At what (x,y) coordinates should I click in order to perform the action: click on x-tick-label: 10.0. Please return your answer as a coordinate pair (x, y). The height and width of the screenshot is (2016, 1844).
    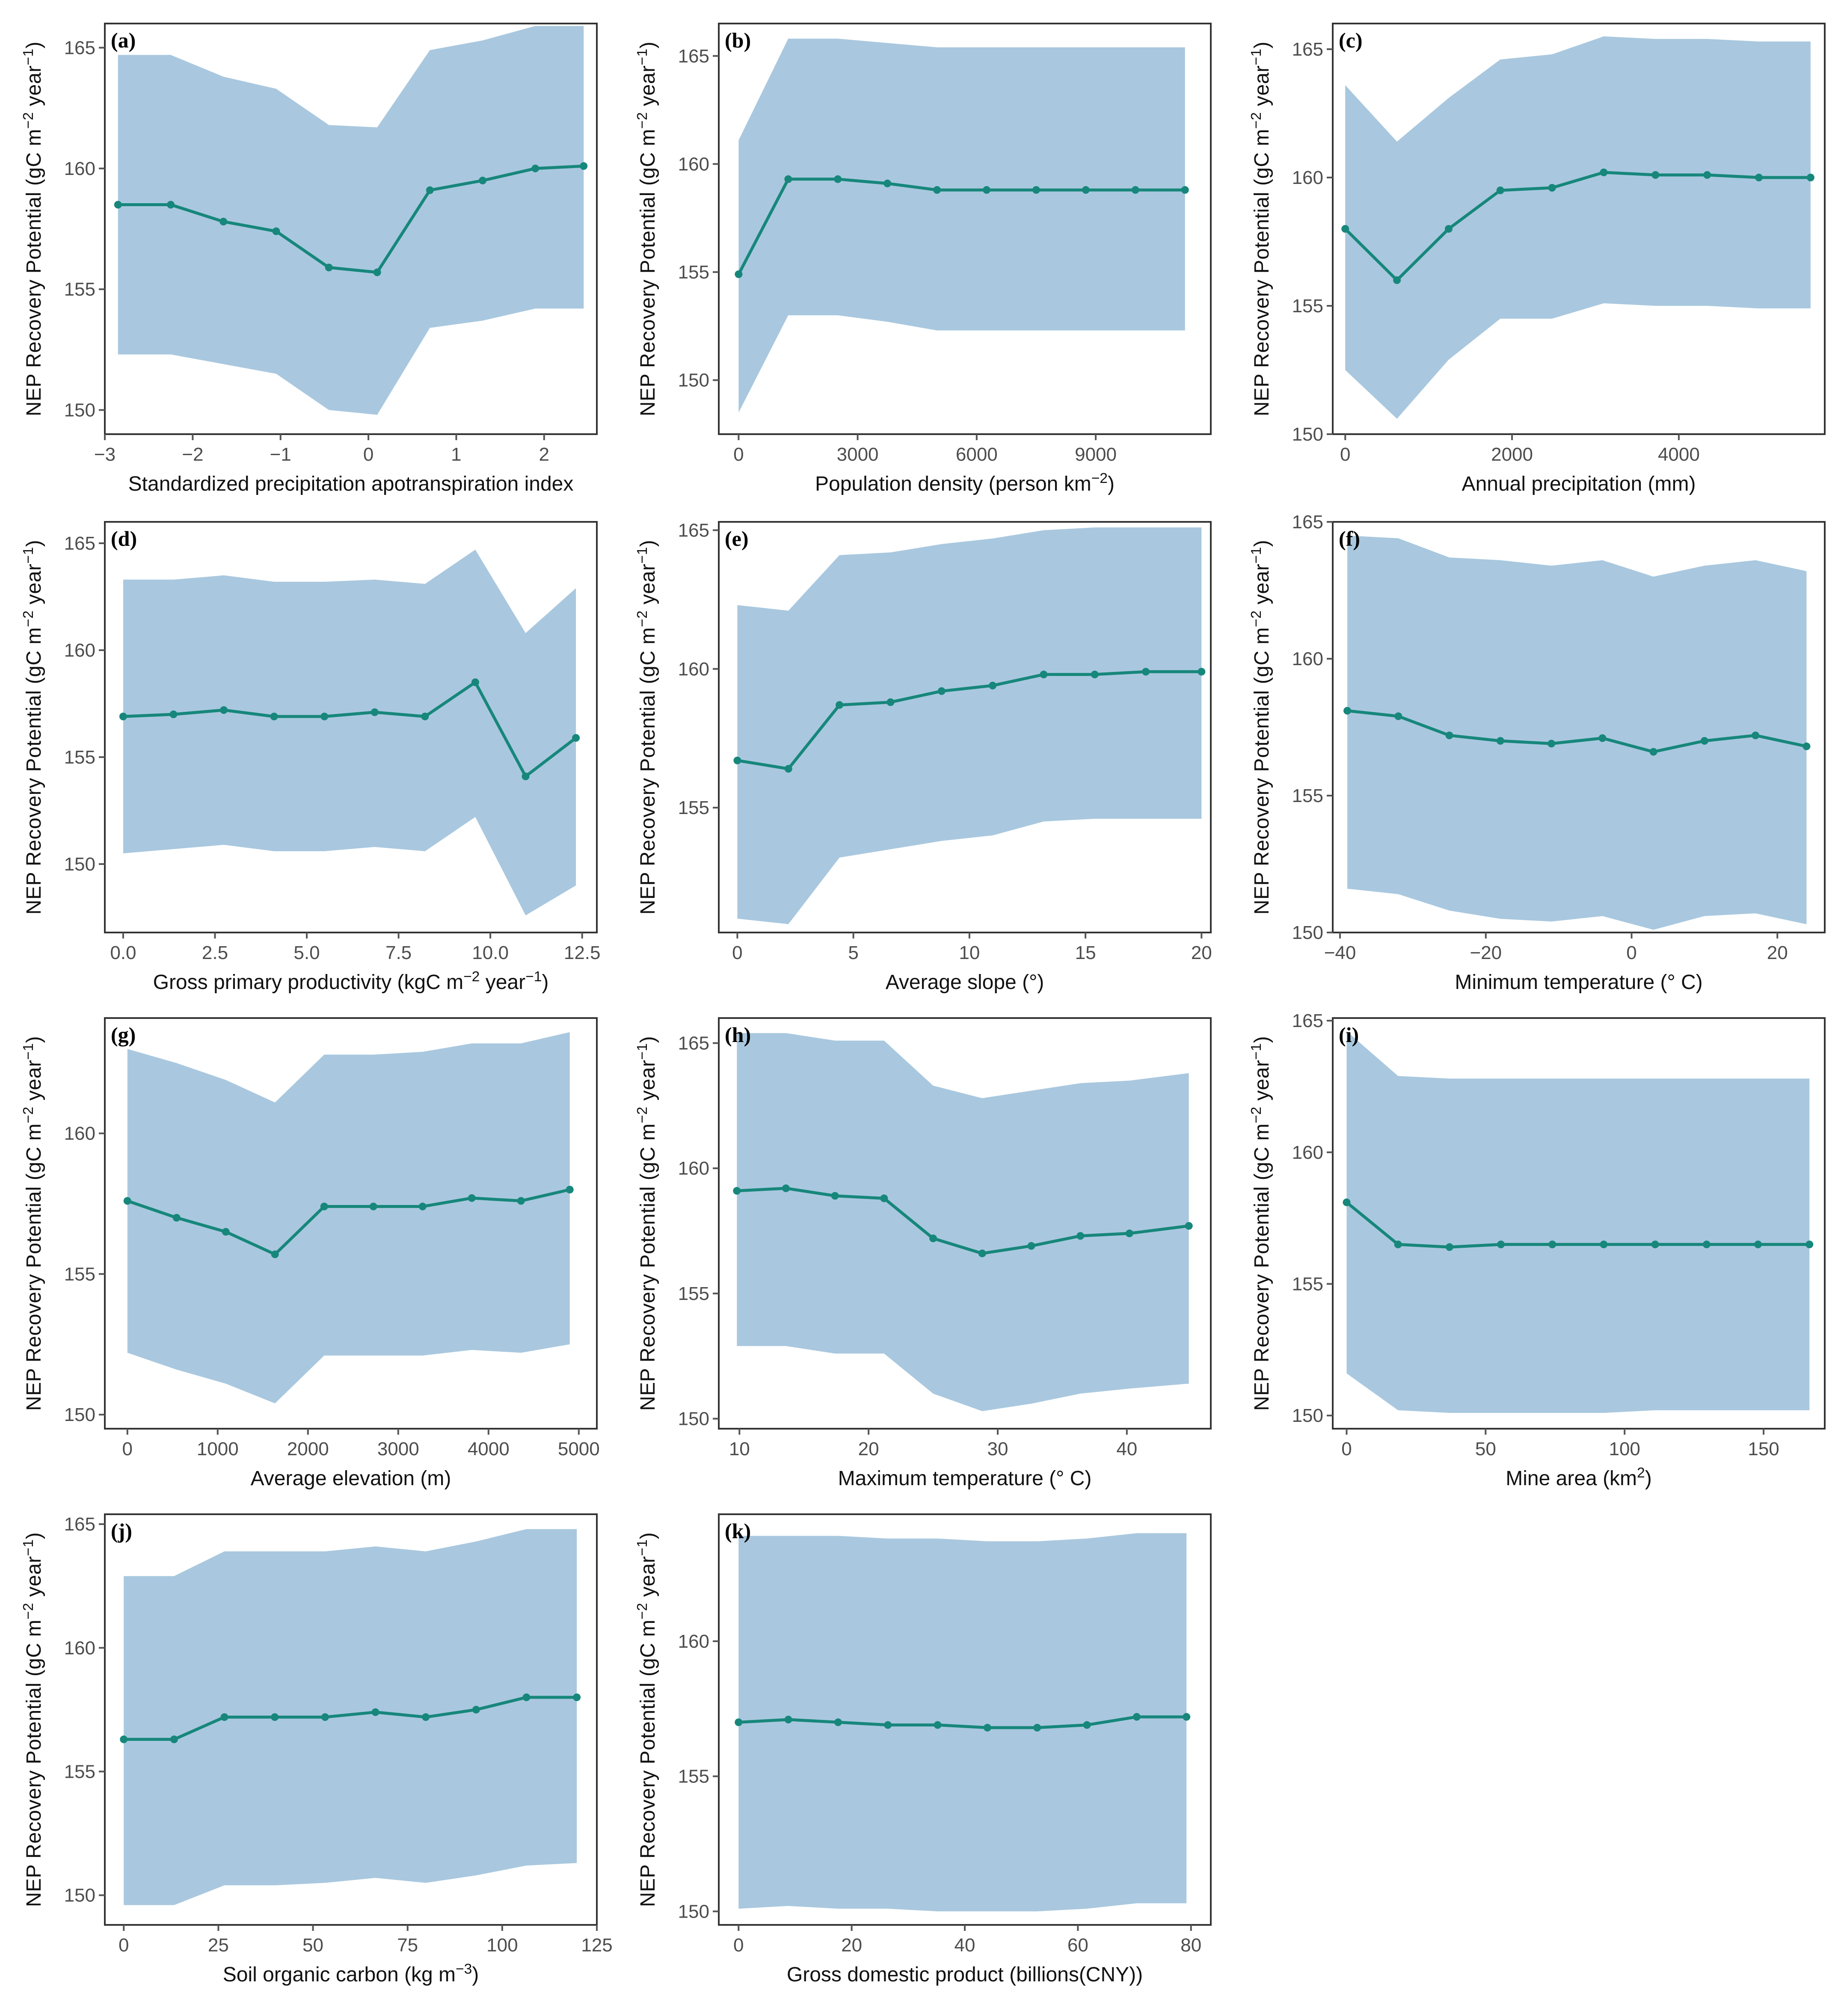
    Looking at the image, I should click on (490, 953).